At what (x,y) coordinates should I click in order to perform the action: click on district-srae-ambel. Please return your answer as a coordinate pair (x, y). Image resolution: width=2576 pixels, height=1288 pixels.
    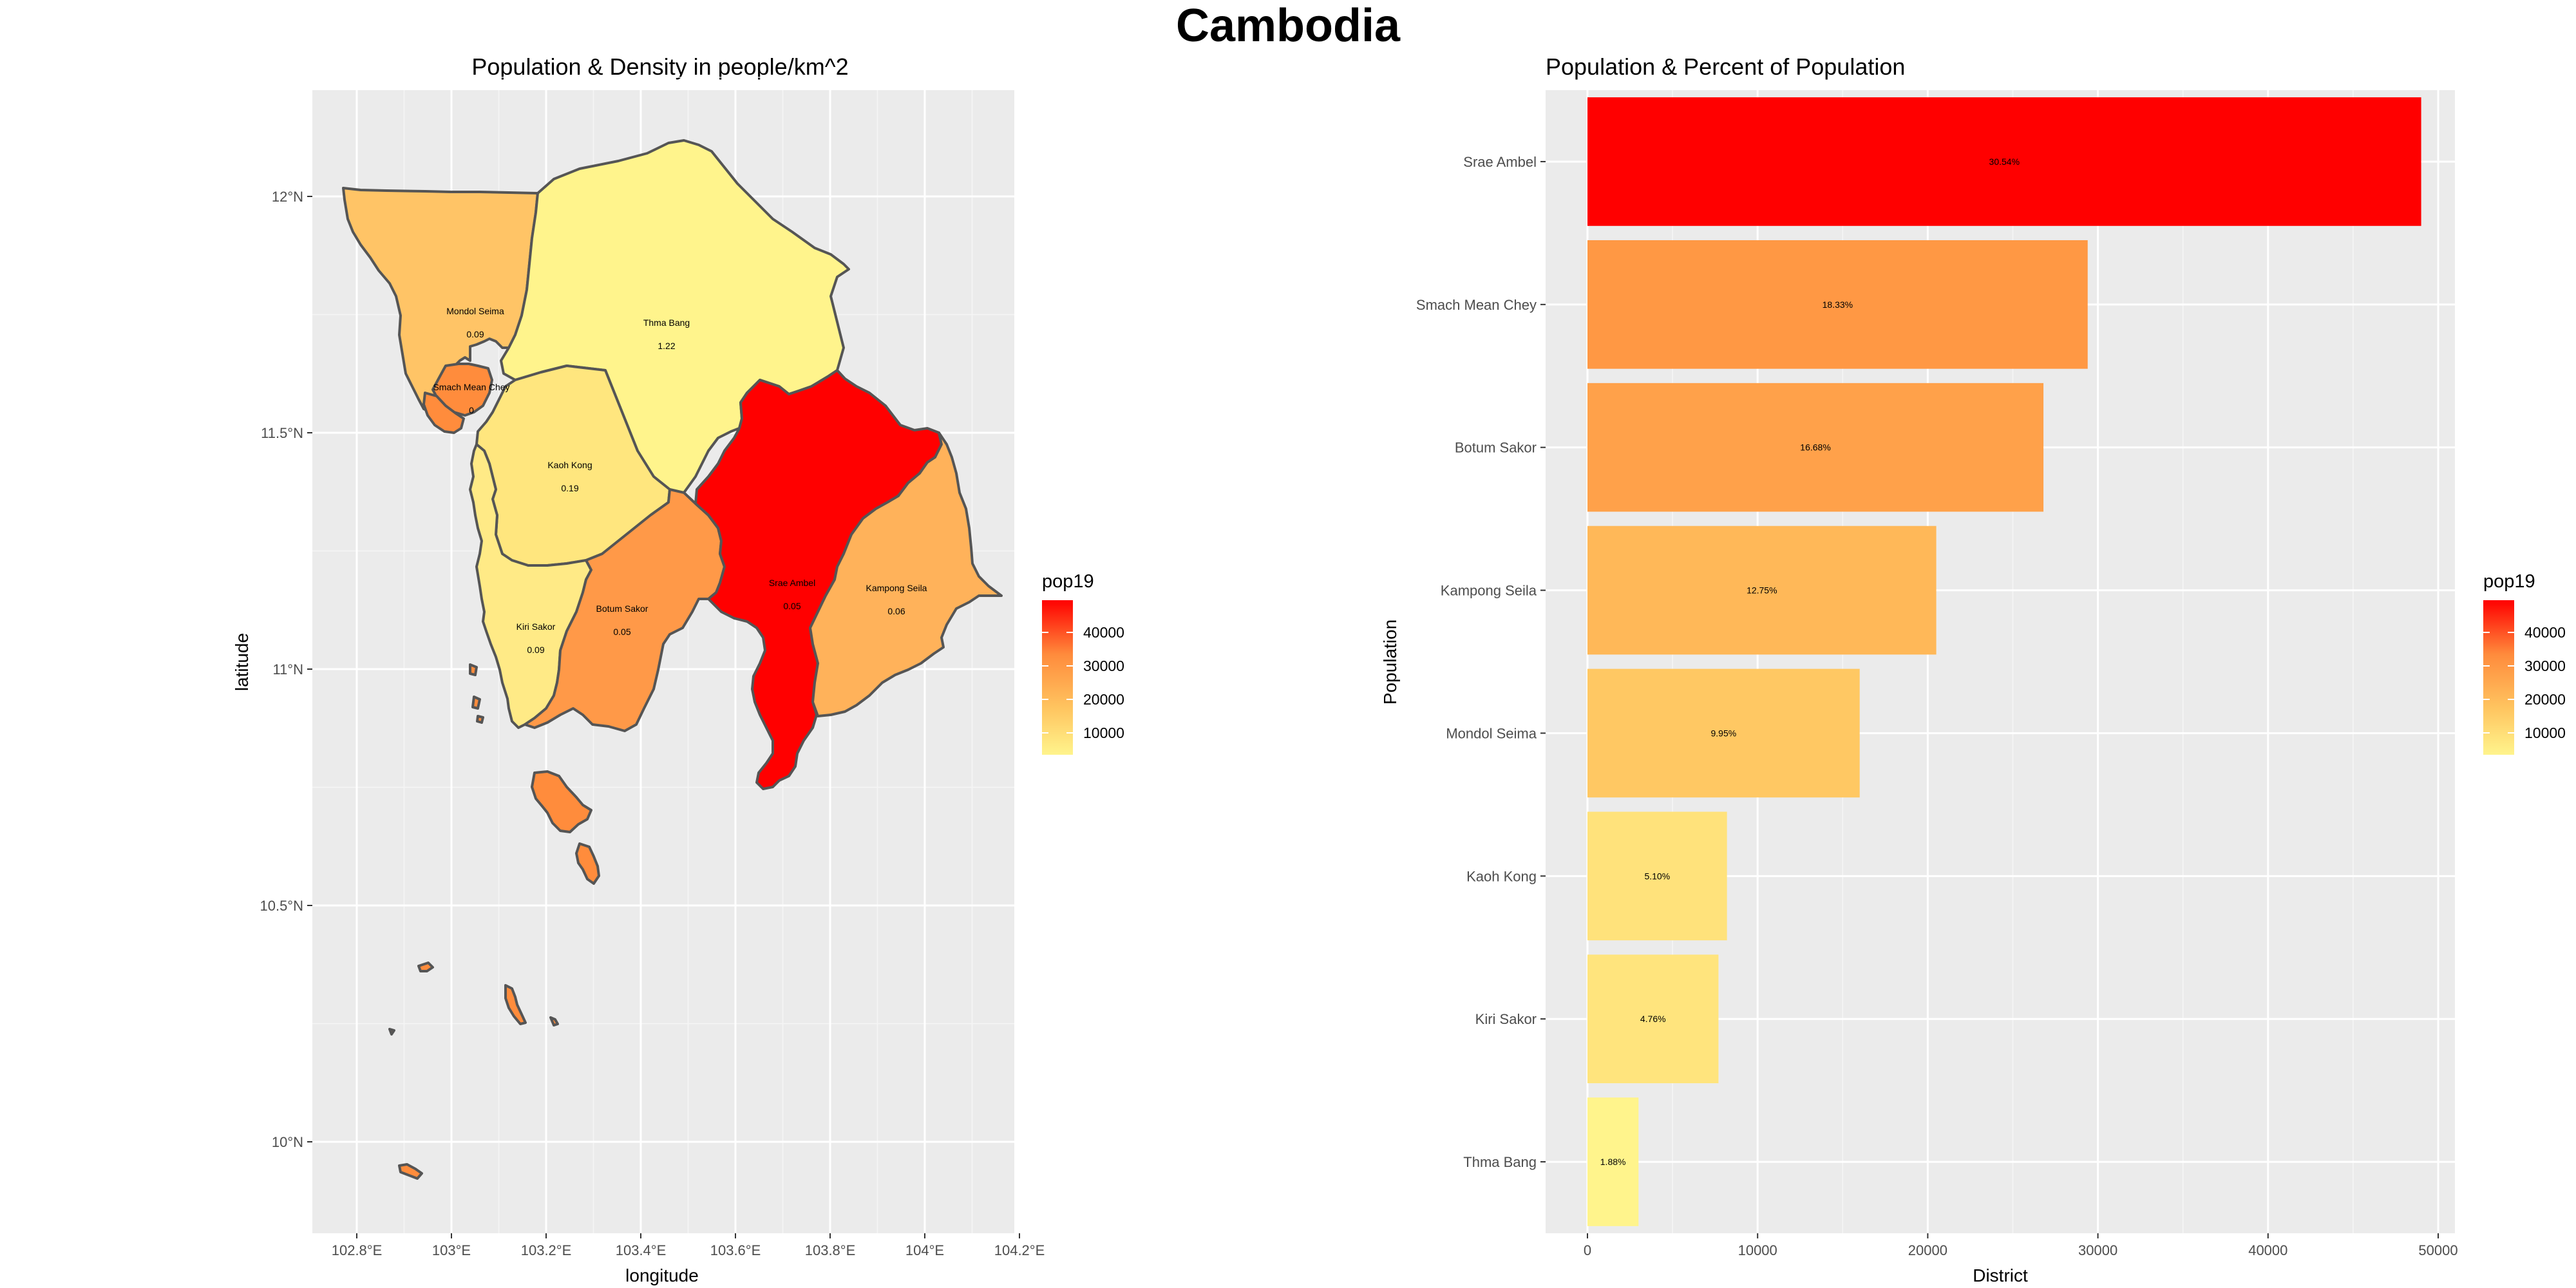
    Looking at the image, I should click on (818, 579).